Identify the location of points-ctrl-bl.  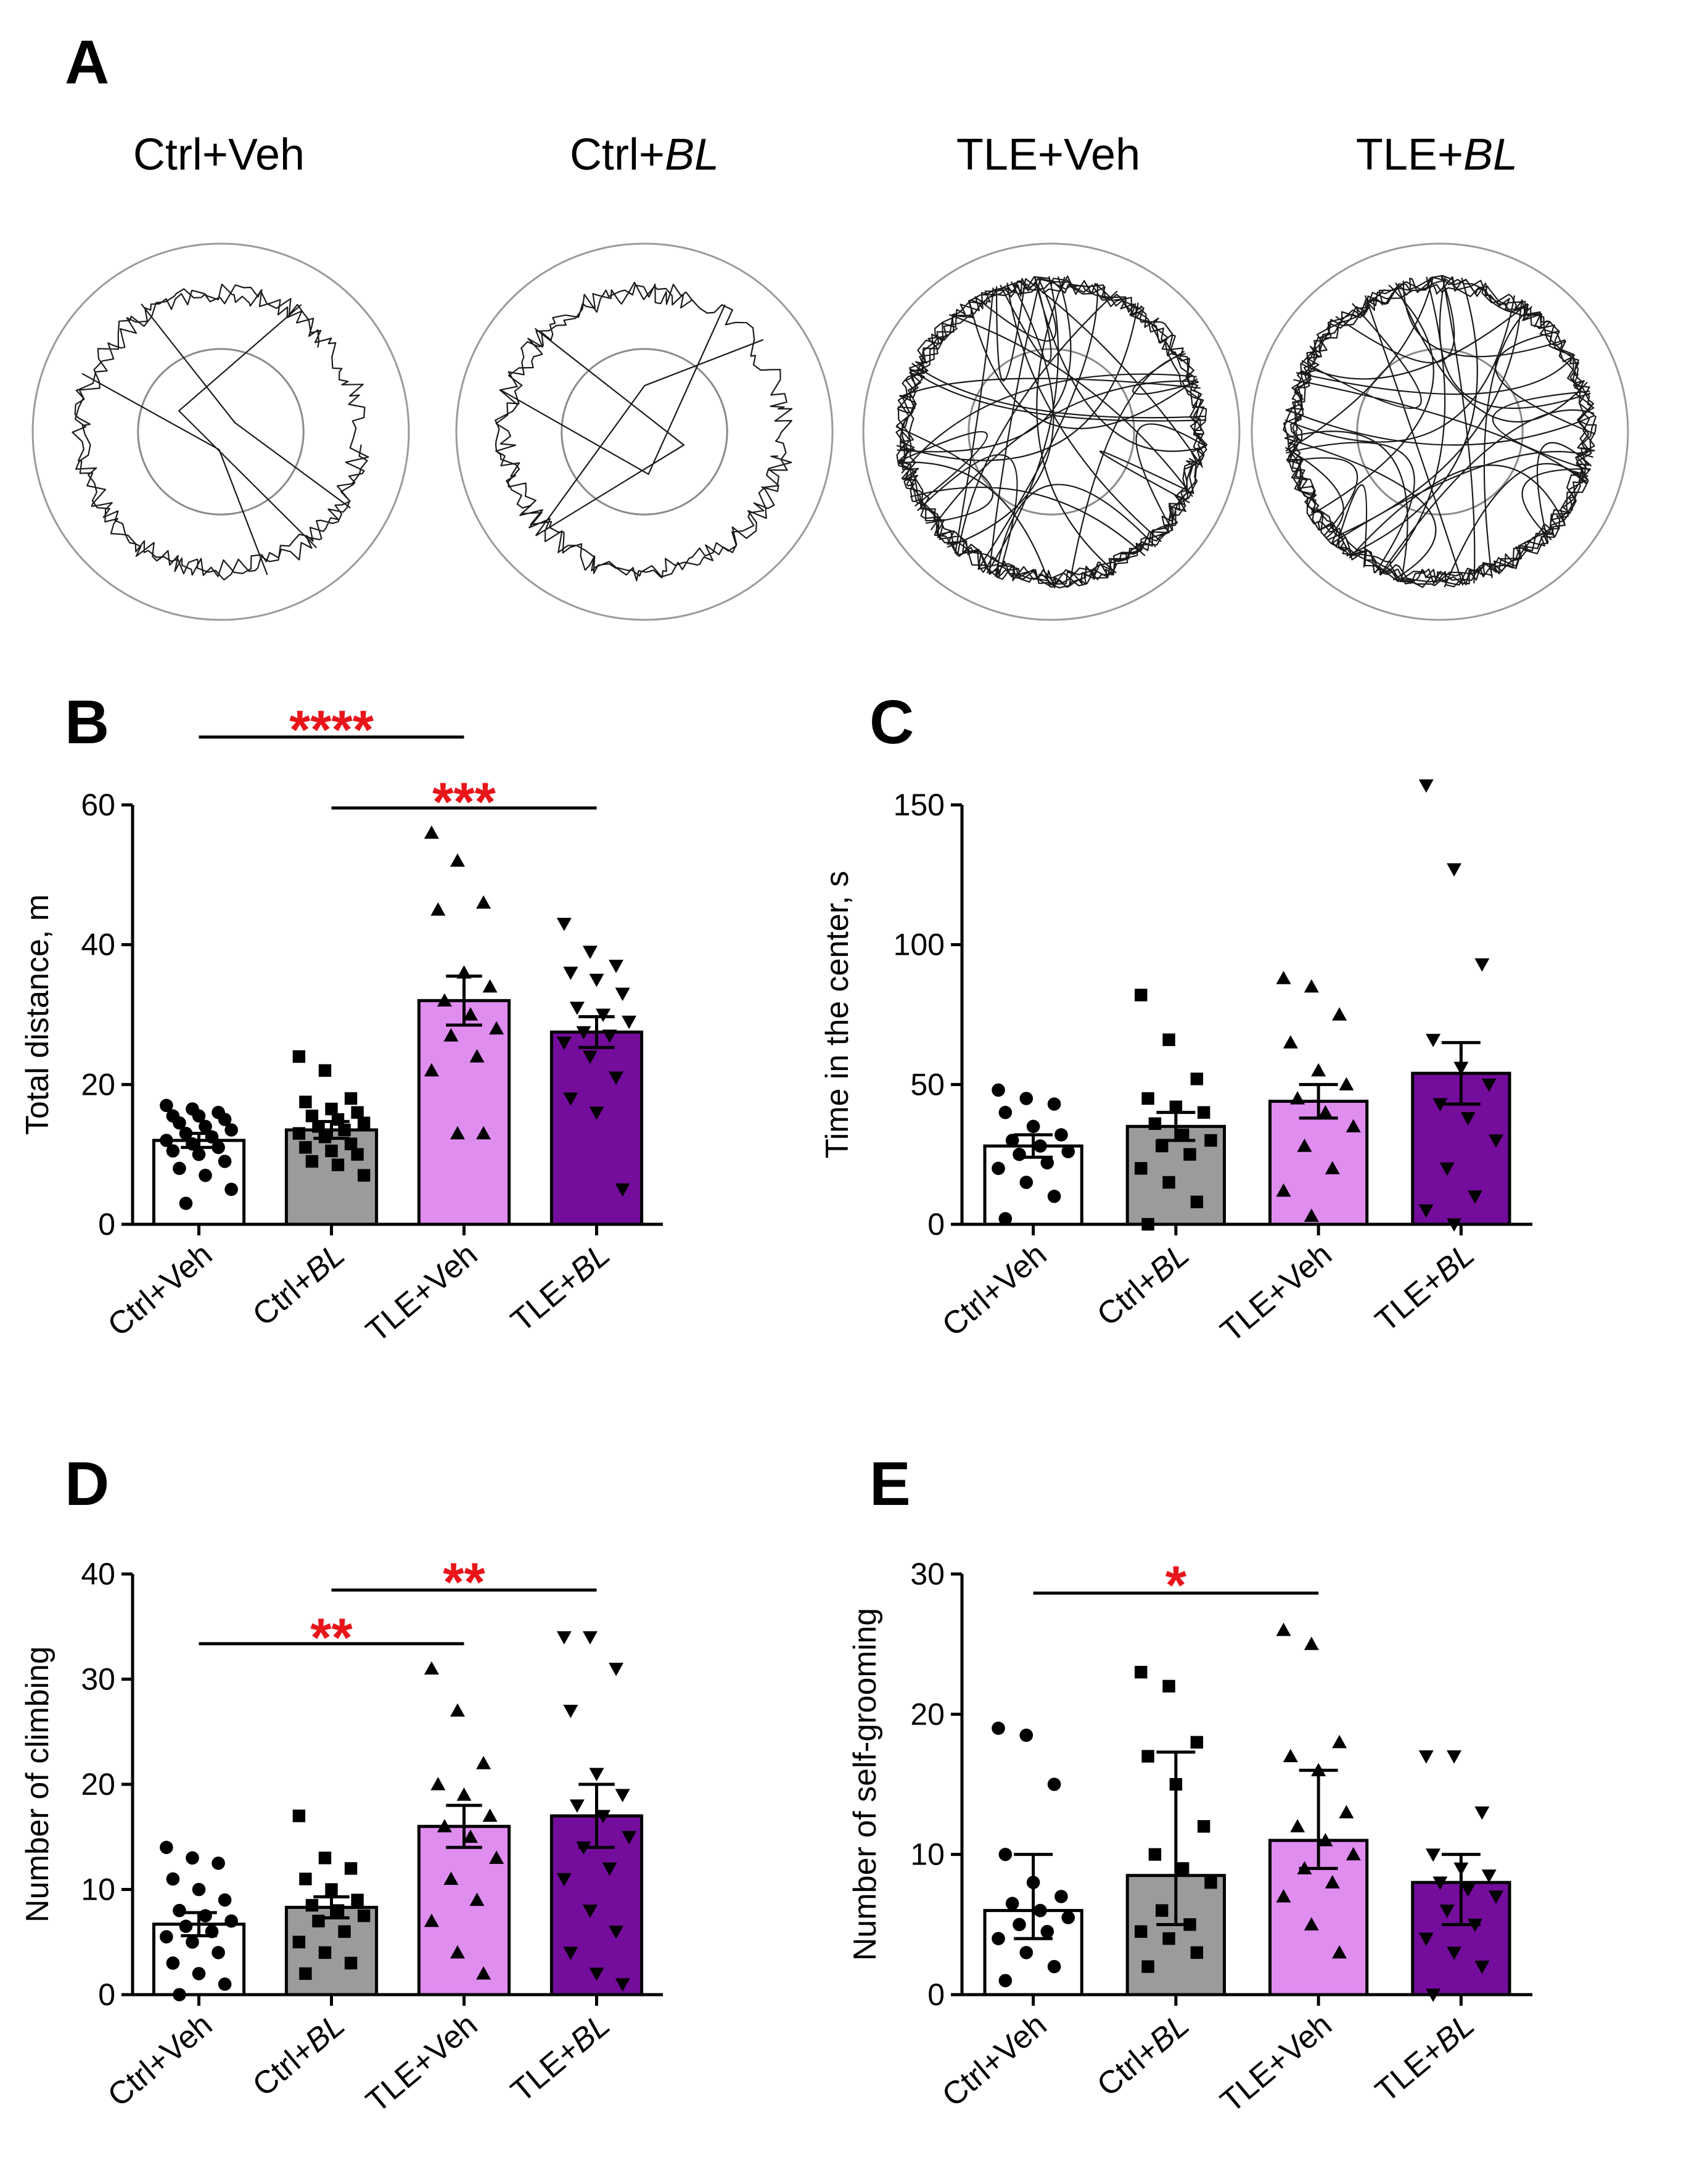
(331, 1116).